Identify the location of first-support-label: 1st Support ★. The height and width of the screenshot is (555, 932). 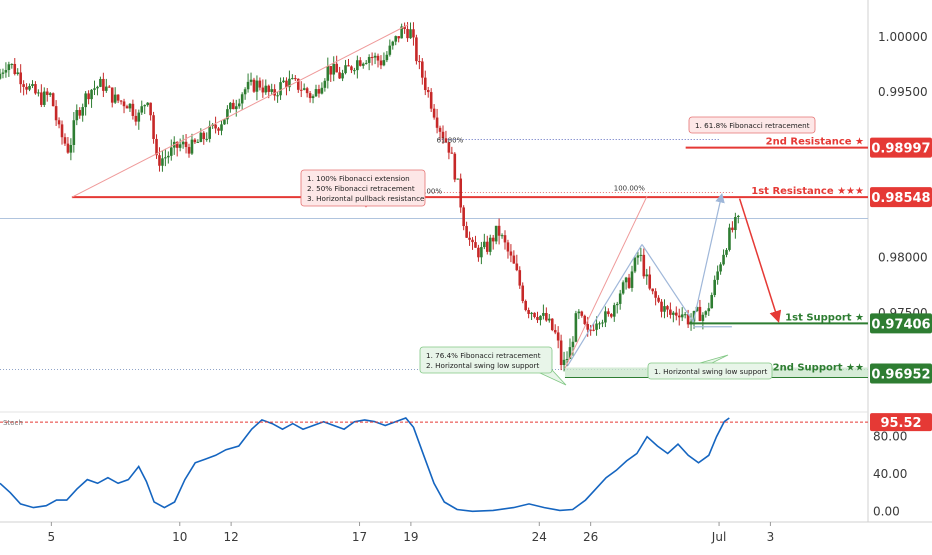
(824, 317).